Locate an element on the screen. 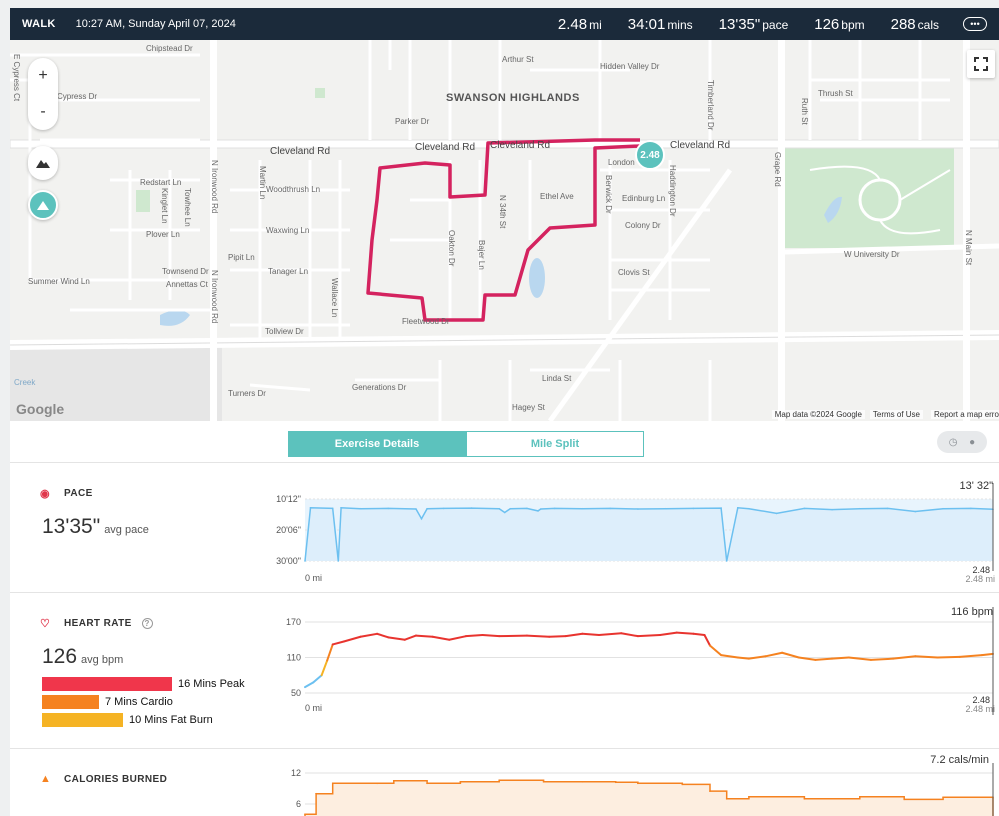 Image resolution: width=999 pixels, height=816 pixels. heart-icon: ♡ is located at coordinates (45, 624).